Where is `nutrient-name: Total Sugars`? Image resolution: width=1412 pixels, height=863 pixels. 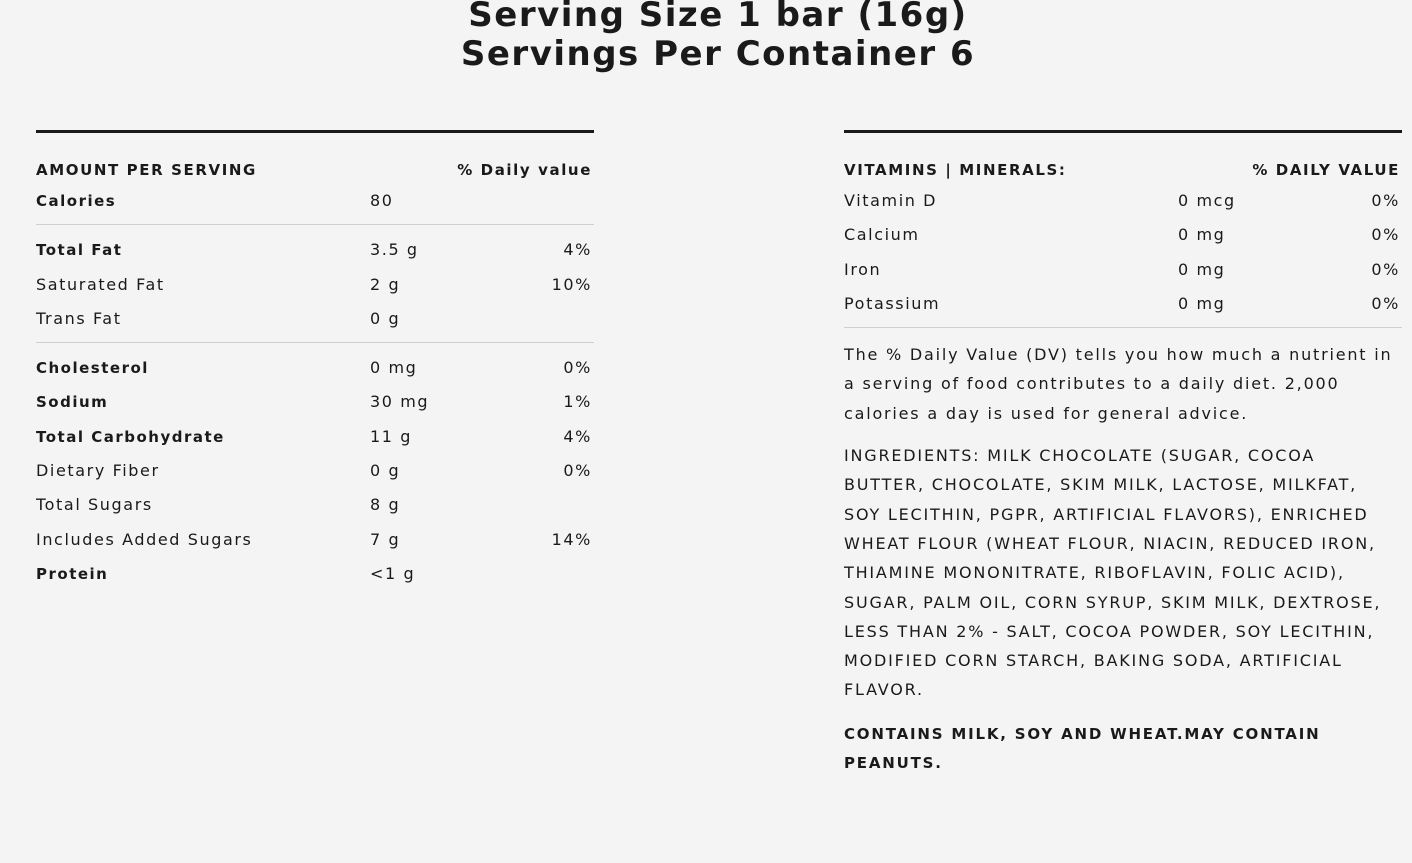
nutrient-name: Total Sugars is located at coordinates (94, 505).